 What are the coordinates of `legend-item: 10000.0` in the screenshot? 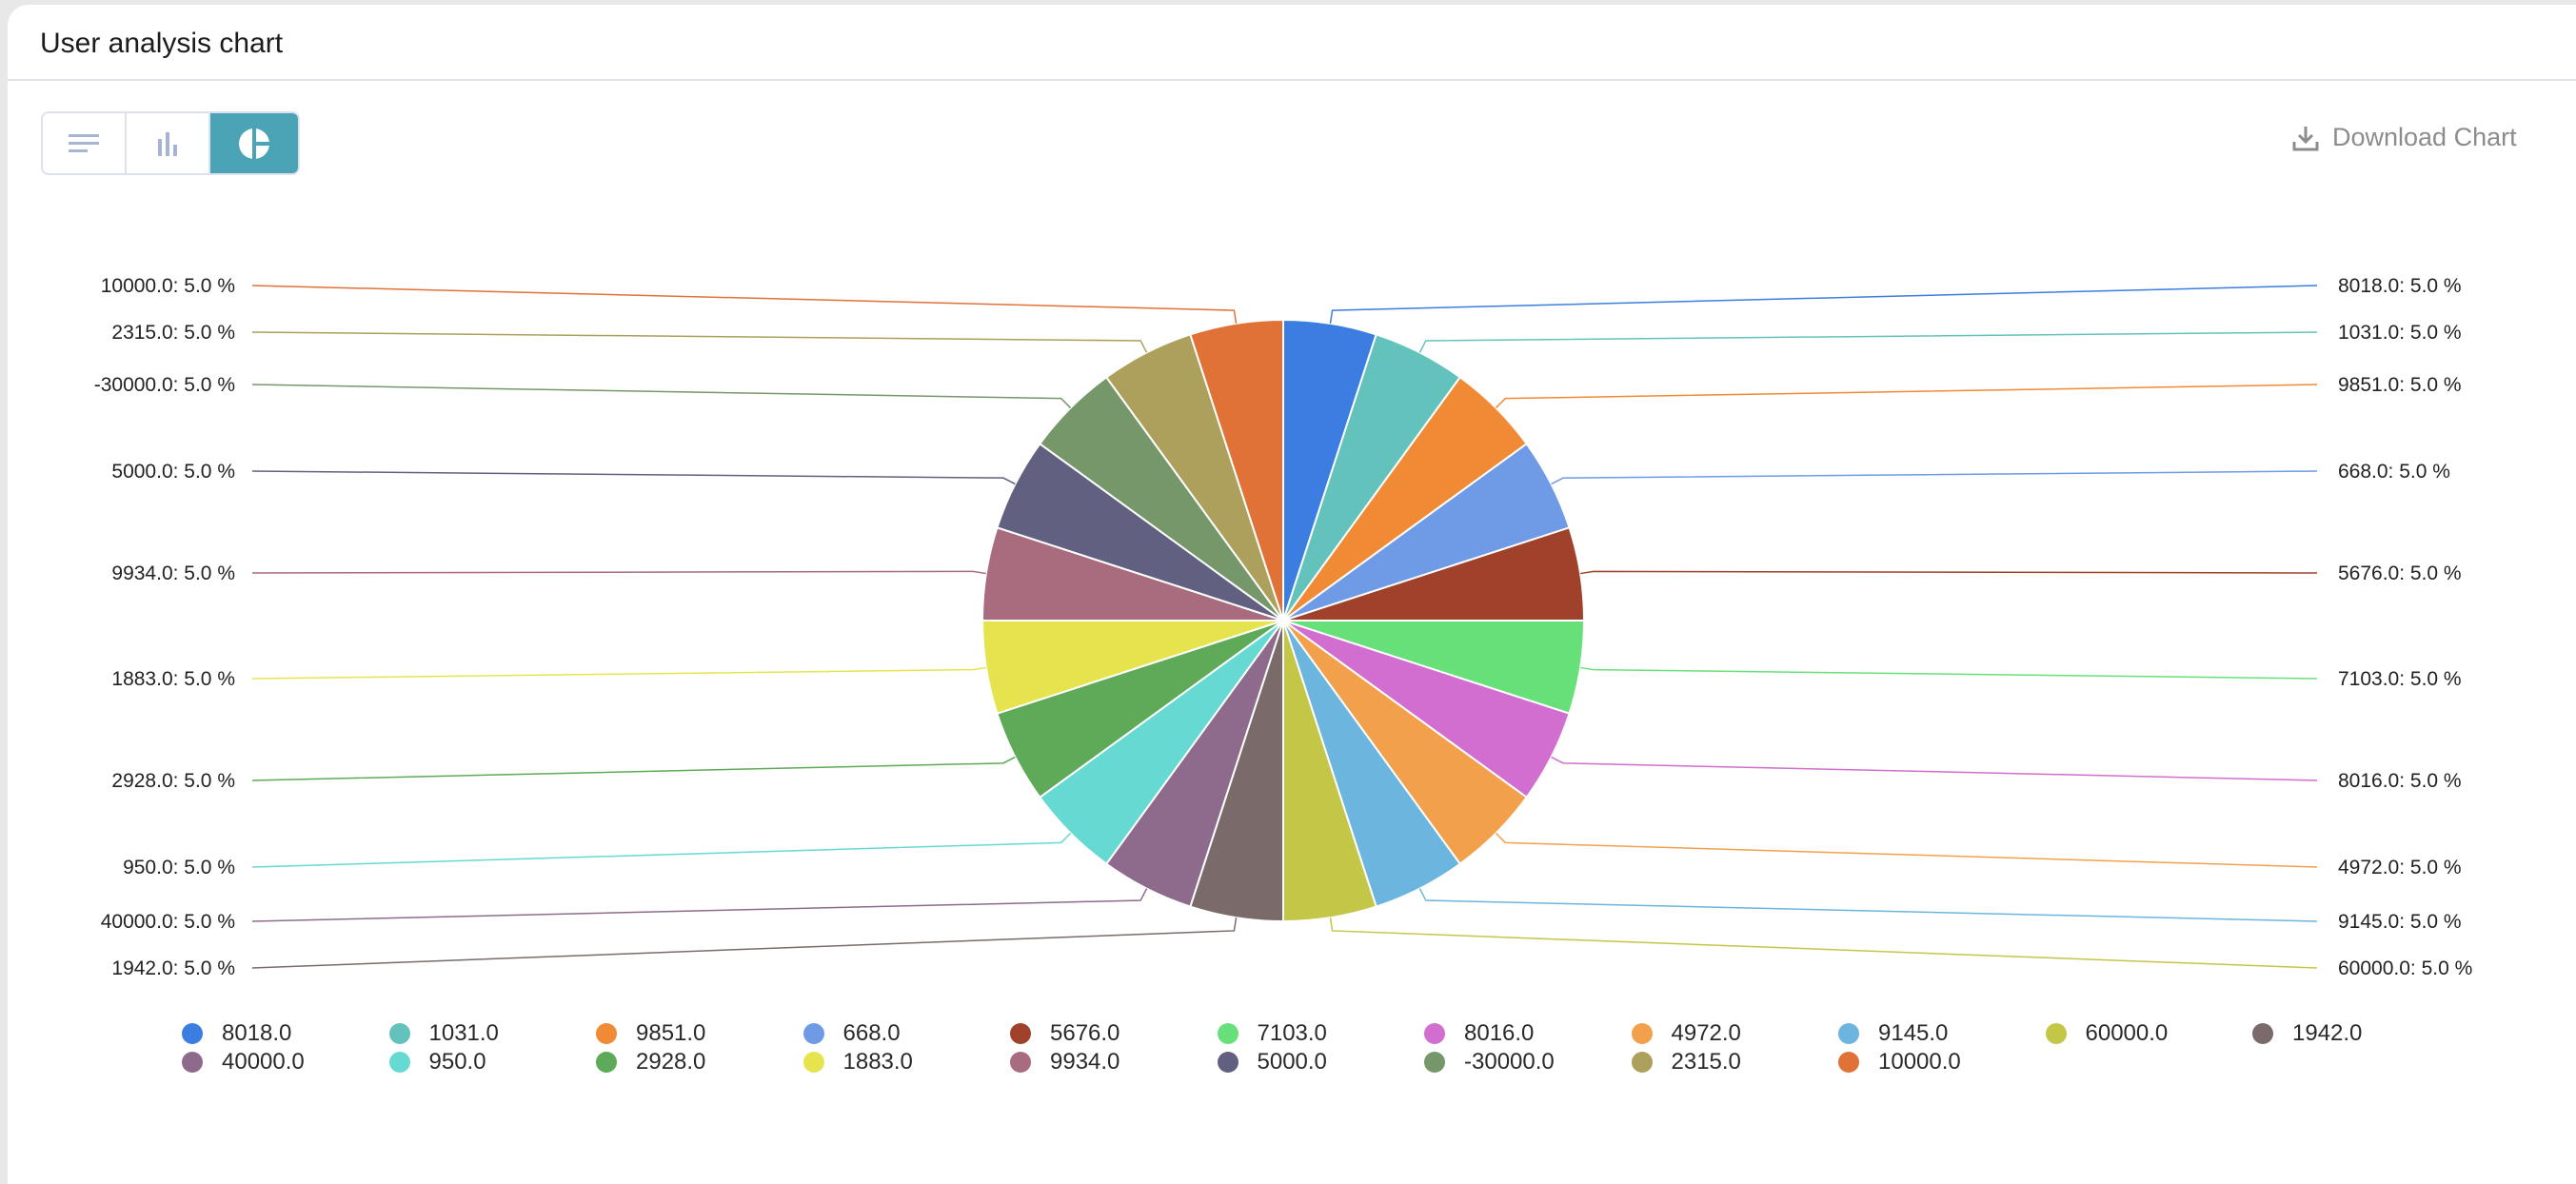 It's located at (1899, 1062).